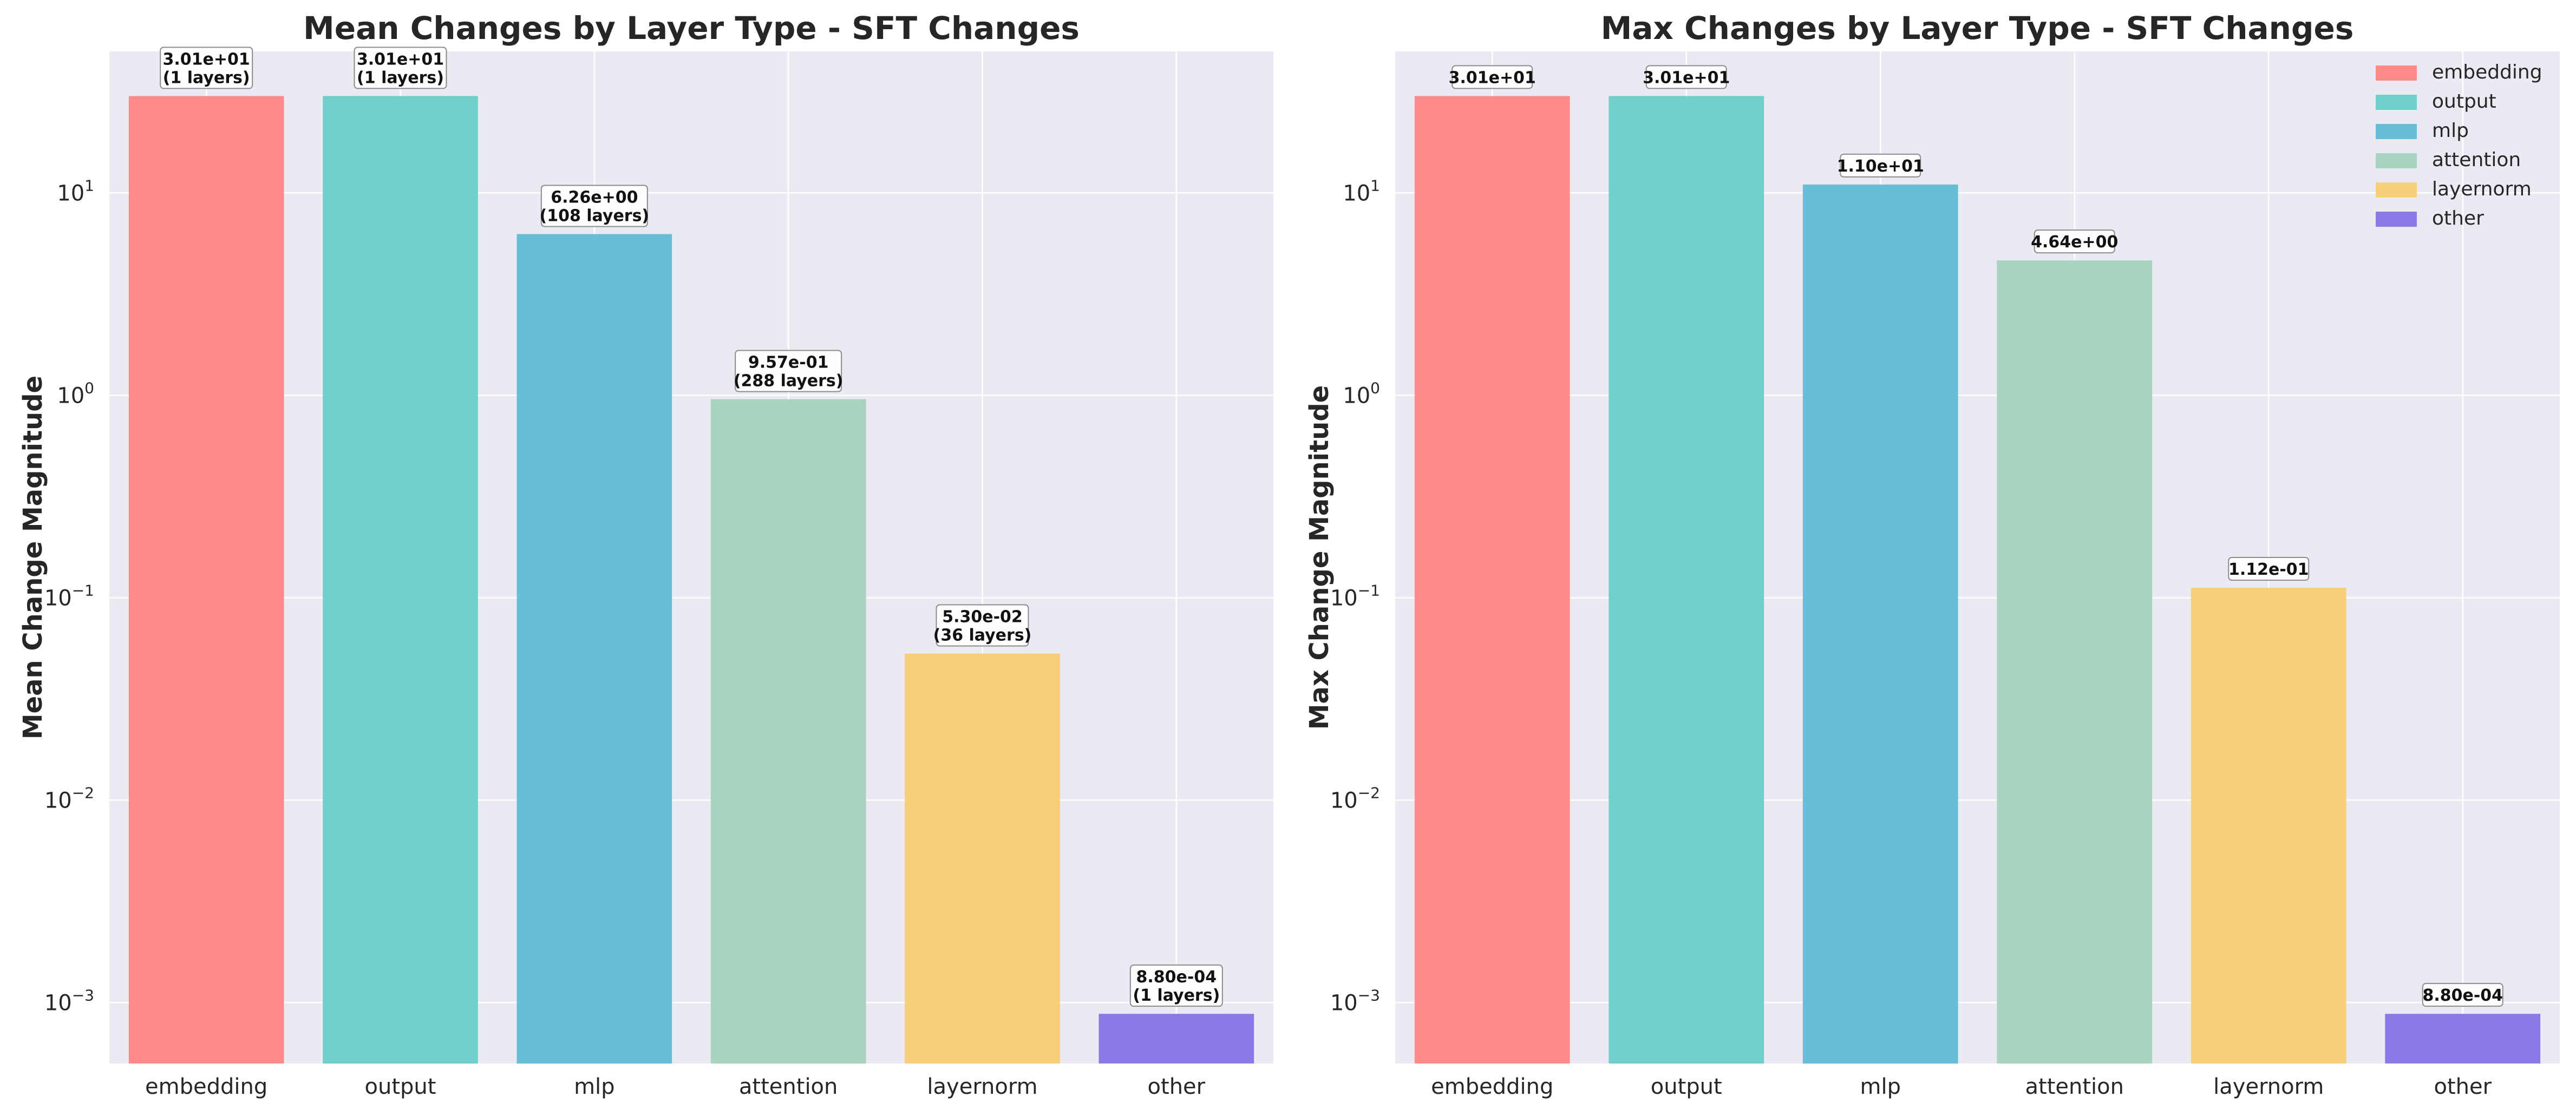  I want to click on data-label-output: 3.01e+01(1 layers), so click(400, 68).